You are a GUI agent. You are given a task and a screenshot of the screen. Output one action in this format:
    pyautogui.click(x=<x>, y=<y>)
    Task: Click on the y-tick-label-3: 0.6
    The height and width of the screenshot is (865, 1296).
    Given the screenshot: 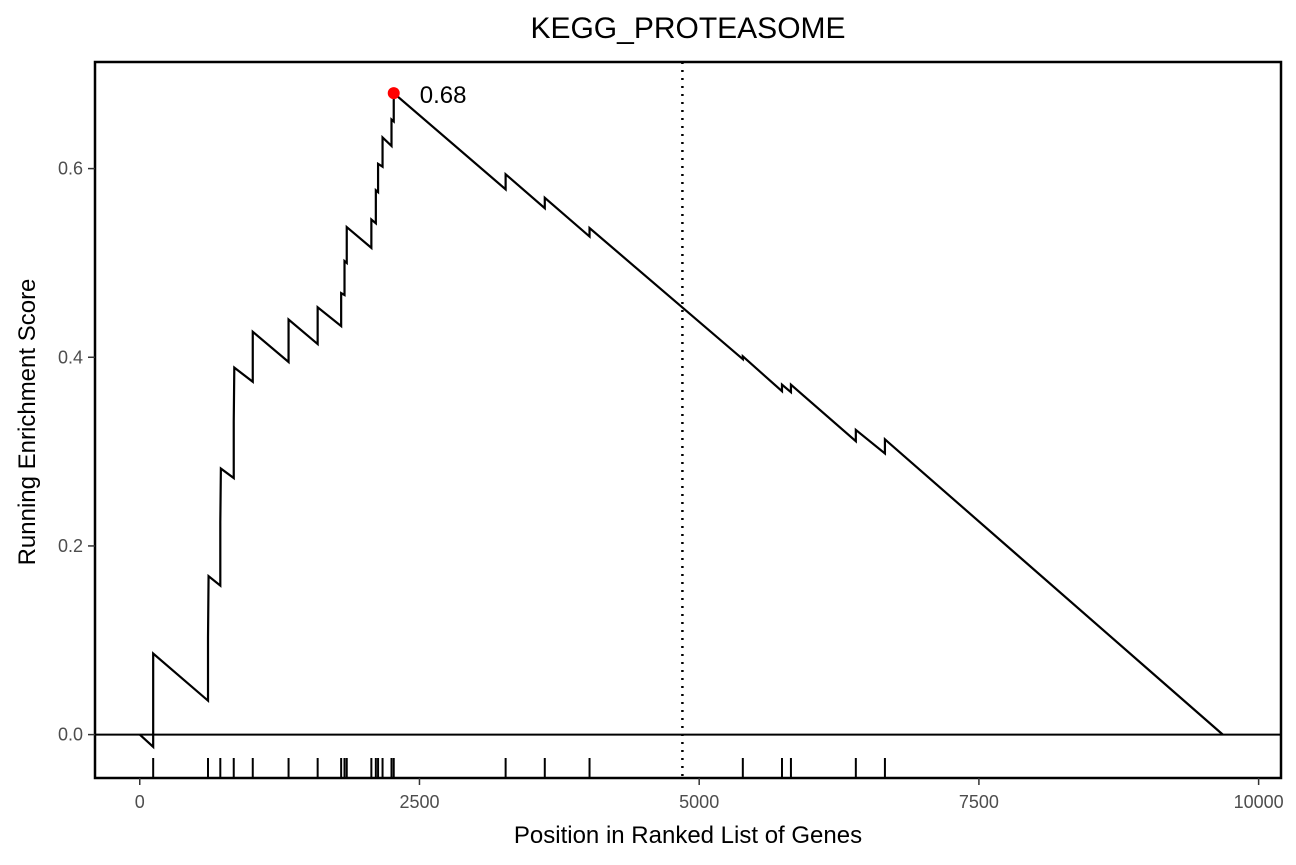 What is the action you would take?
    pyautogui.click(x=70, y=169)
    